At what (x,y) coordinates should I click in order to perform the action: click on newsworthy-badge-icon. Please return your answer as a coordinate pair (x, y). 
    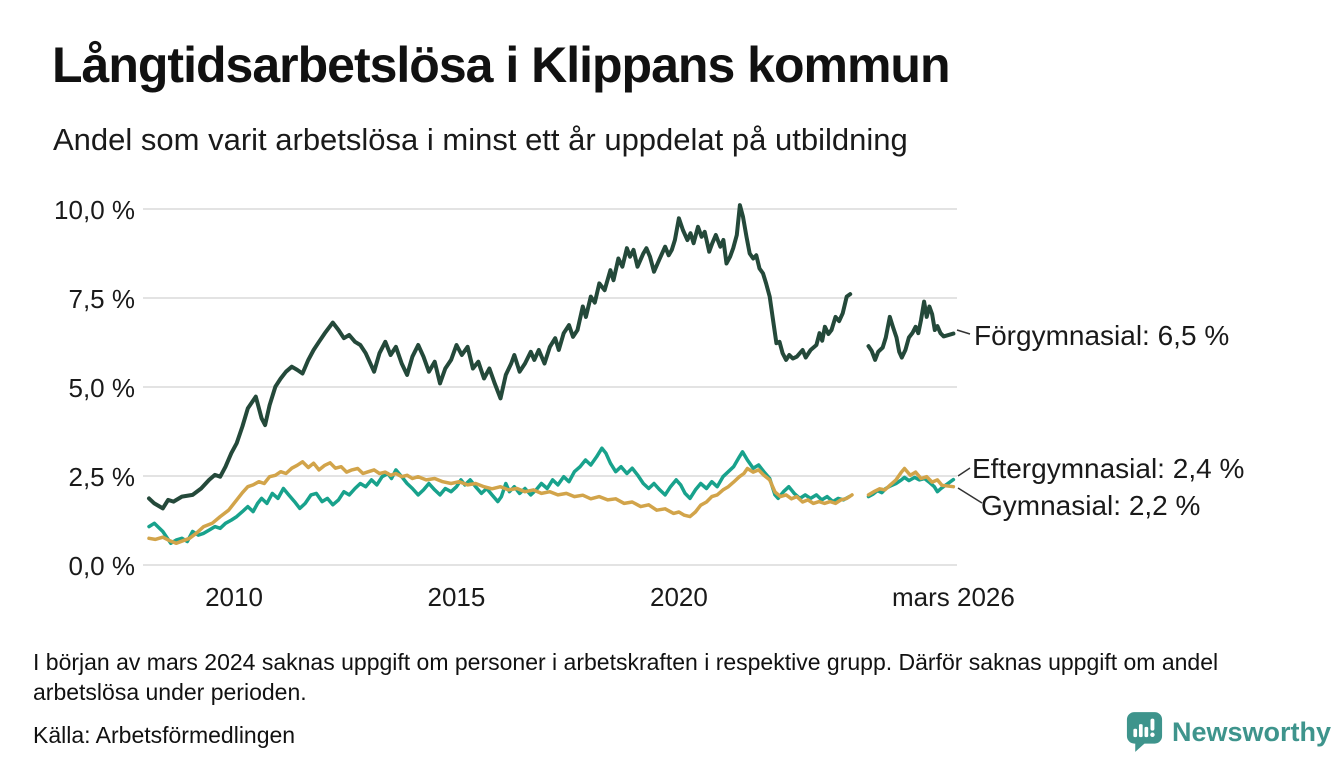
    Looking at the image, I should click on (1144, 732).